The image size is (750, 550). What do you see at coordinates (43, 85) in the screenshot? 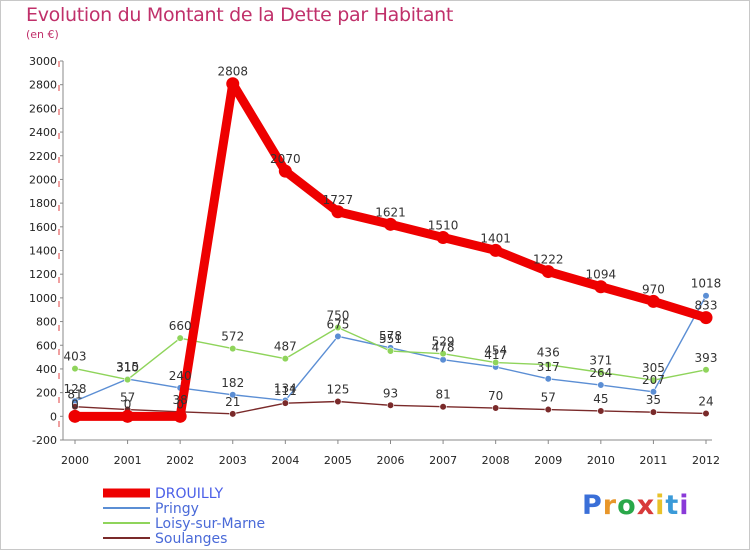
I see `y-tick-label: 2800` at bounding box center [43, 85].